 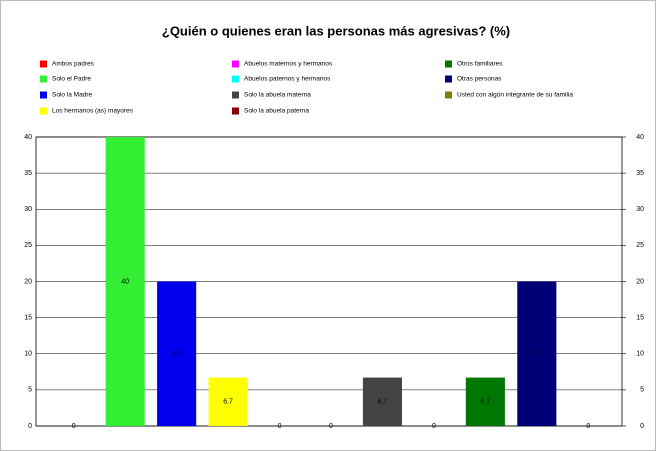 I want to click on y2-tick-label: 30, so click(x=640, y=209).